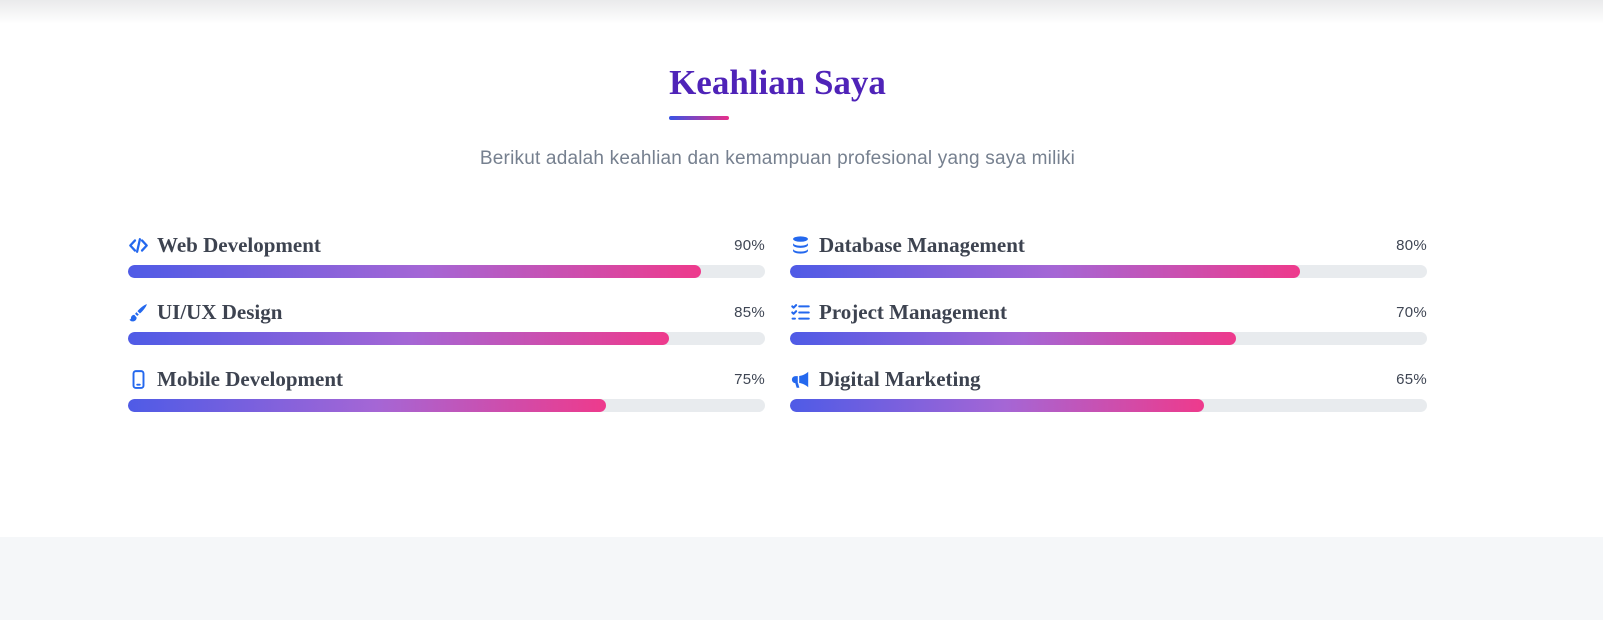 This screenshot has height=620, width=1603. Describe the element at coordinates (749, 245) in the screenshot. I see `skill-percent: 90%` at that location.